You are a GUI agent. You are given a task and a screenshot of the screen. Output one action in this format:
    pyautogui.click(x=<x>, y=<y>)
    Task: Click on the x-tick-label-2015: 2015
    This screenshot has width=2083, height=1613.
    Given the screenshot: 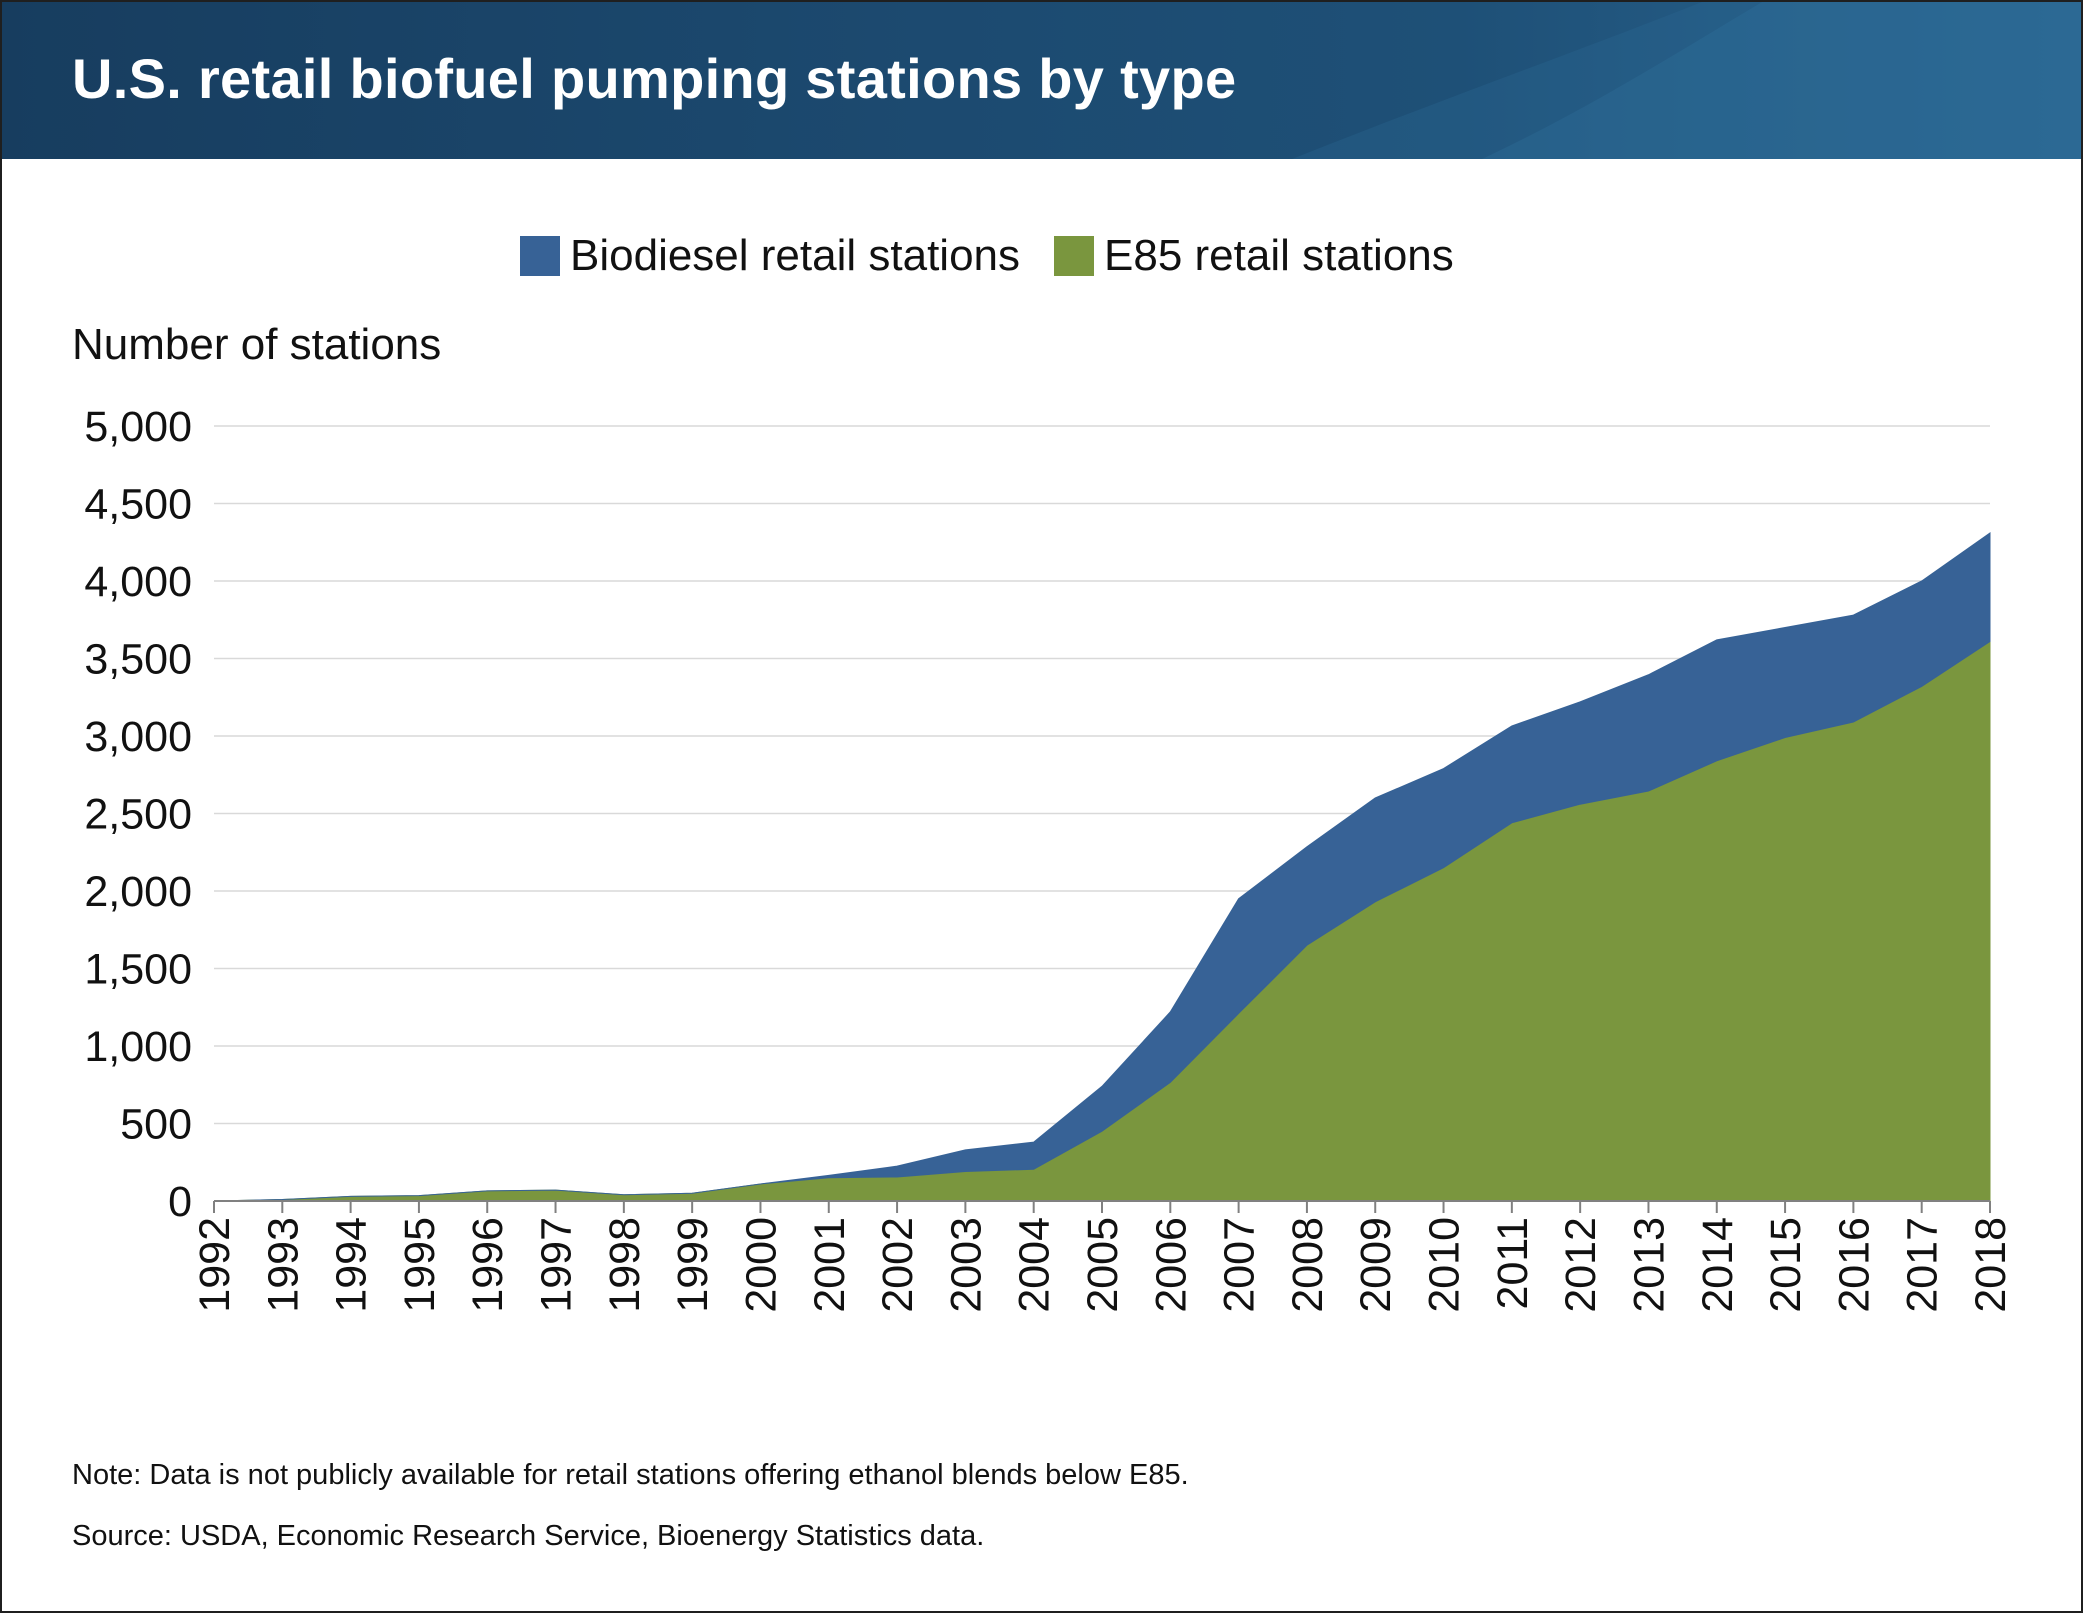 What is the action you would take?
    pyautogui.click(x=1786, y=1265)
    